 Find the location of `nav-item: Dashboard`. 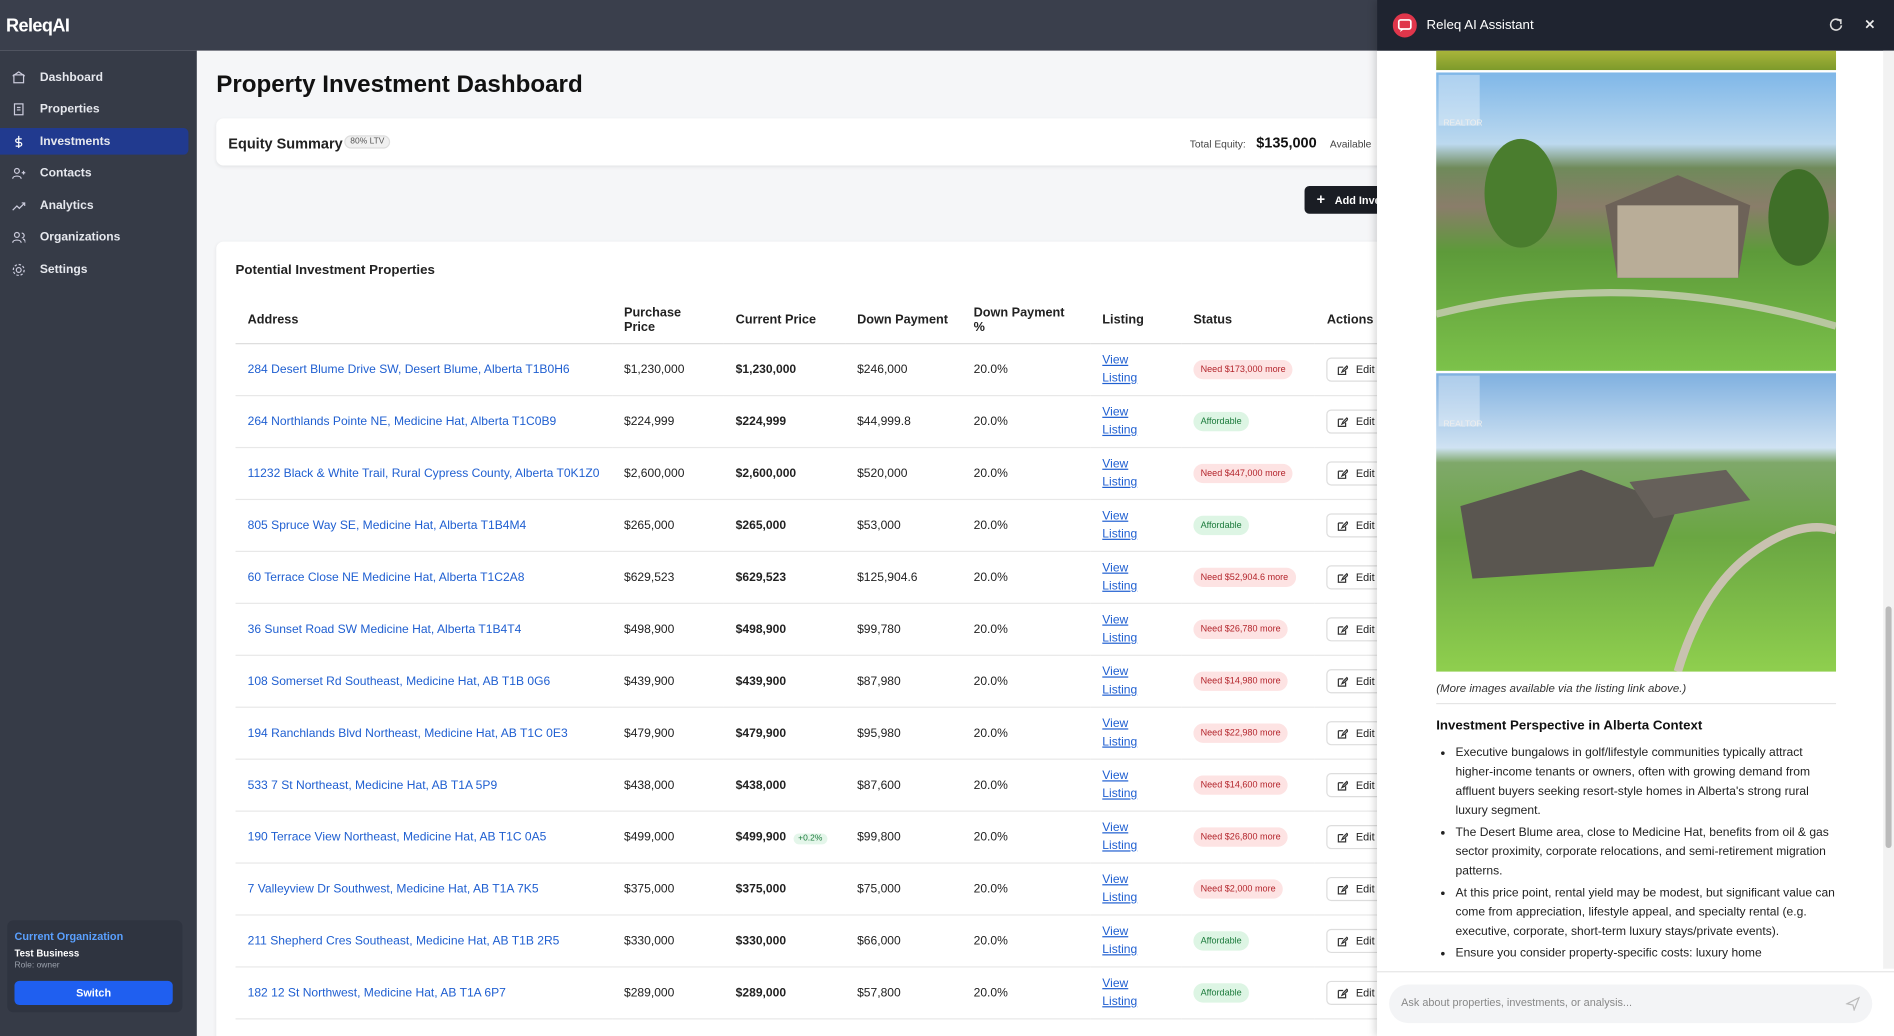

nav-item: Dashboard is located at coordinates (94, 77).